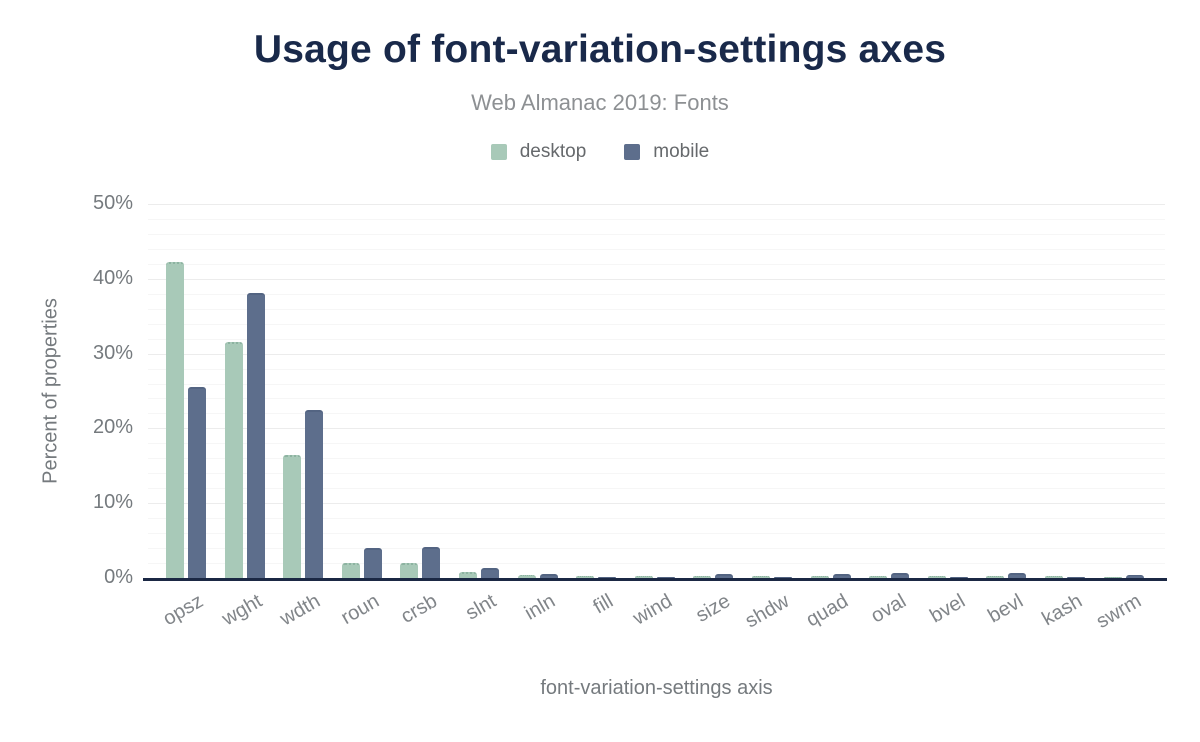  What do you see at coordinates (1017, 575) in the screenshot?
I see `bar-mobile-bevl` at bounding box center [1017, 575].